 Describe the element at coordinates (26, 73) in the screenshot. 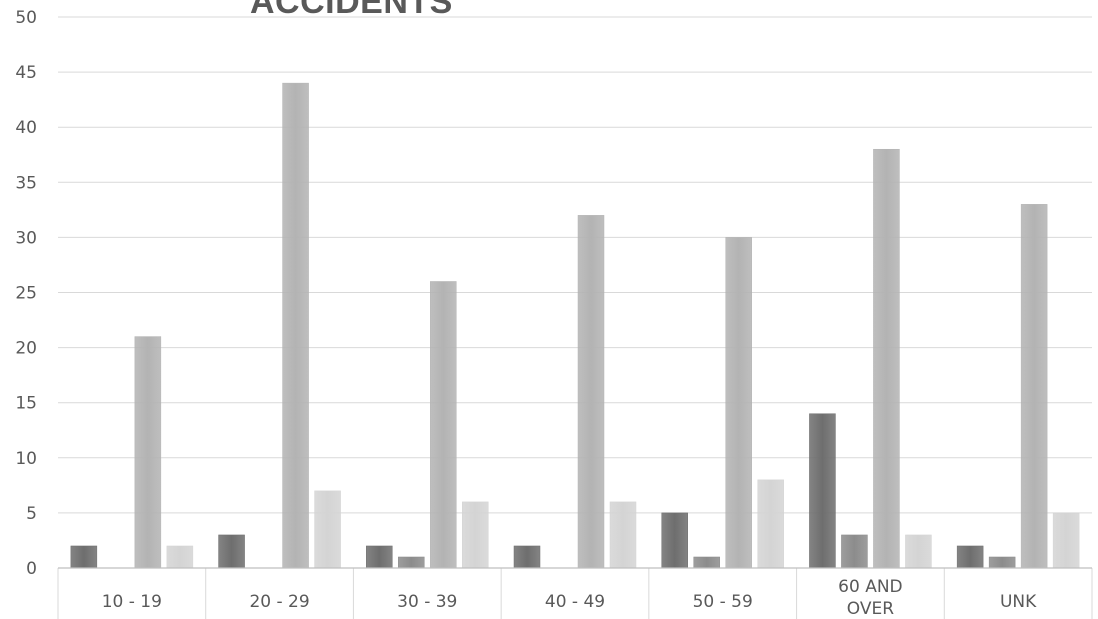

I see `y-tick-label: 45` at that location.